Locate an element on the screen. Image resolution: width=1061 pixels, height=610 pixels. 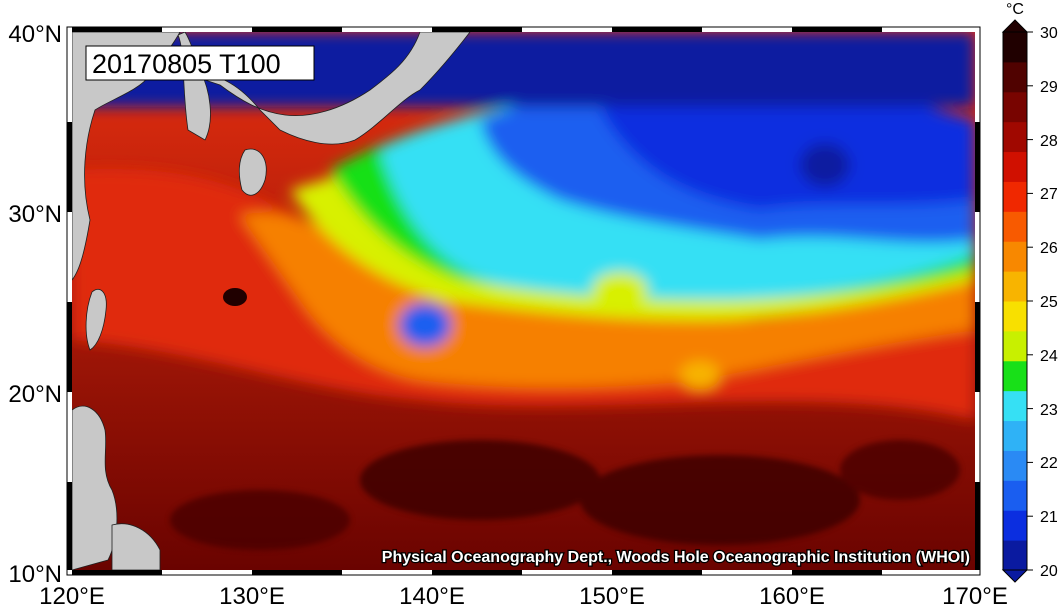
lon-label: 120°E is located at coordinates (72, 596).